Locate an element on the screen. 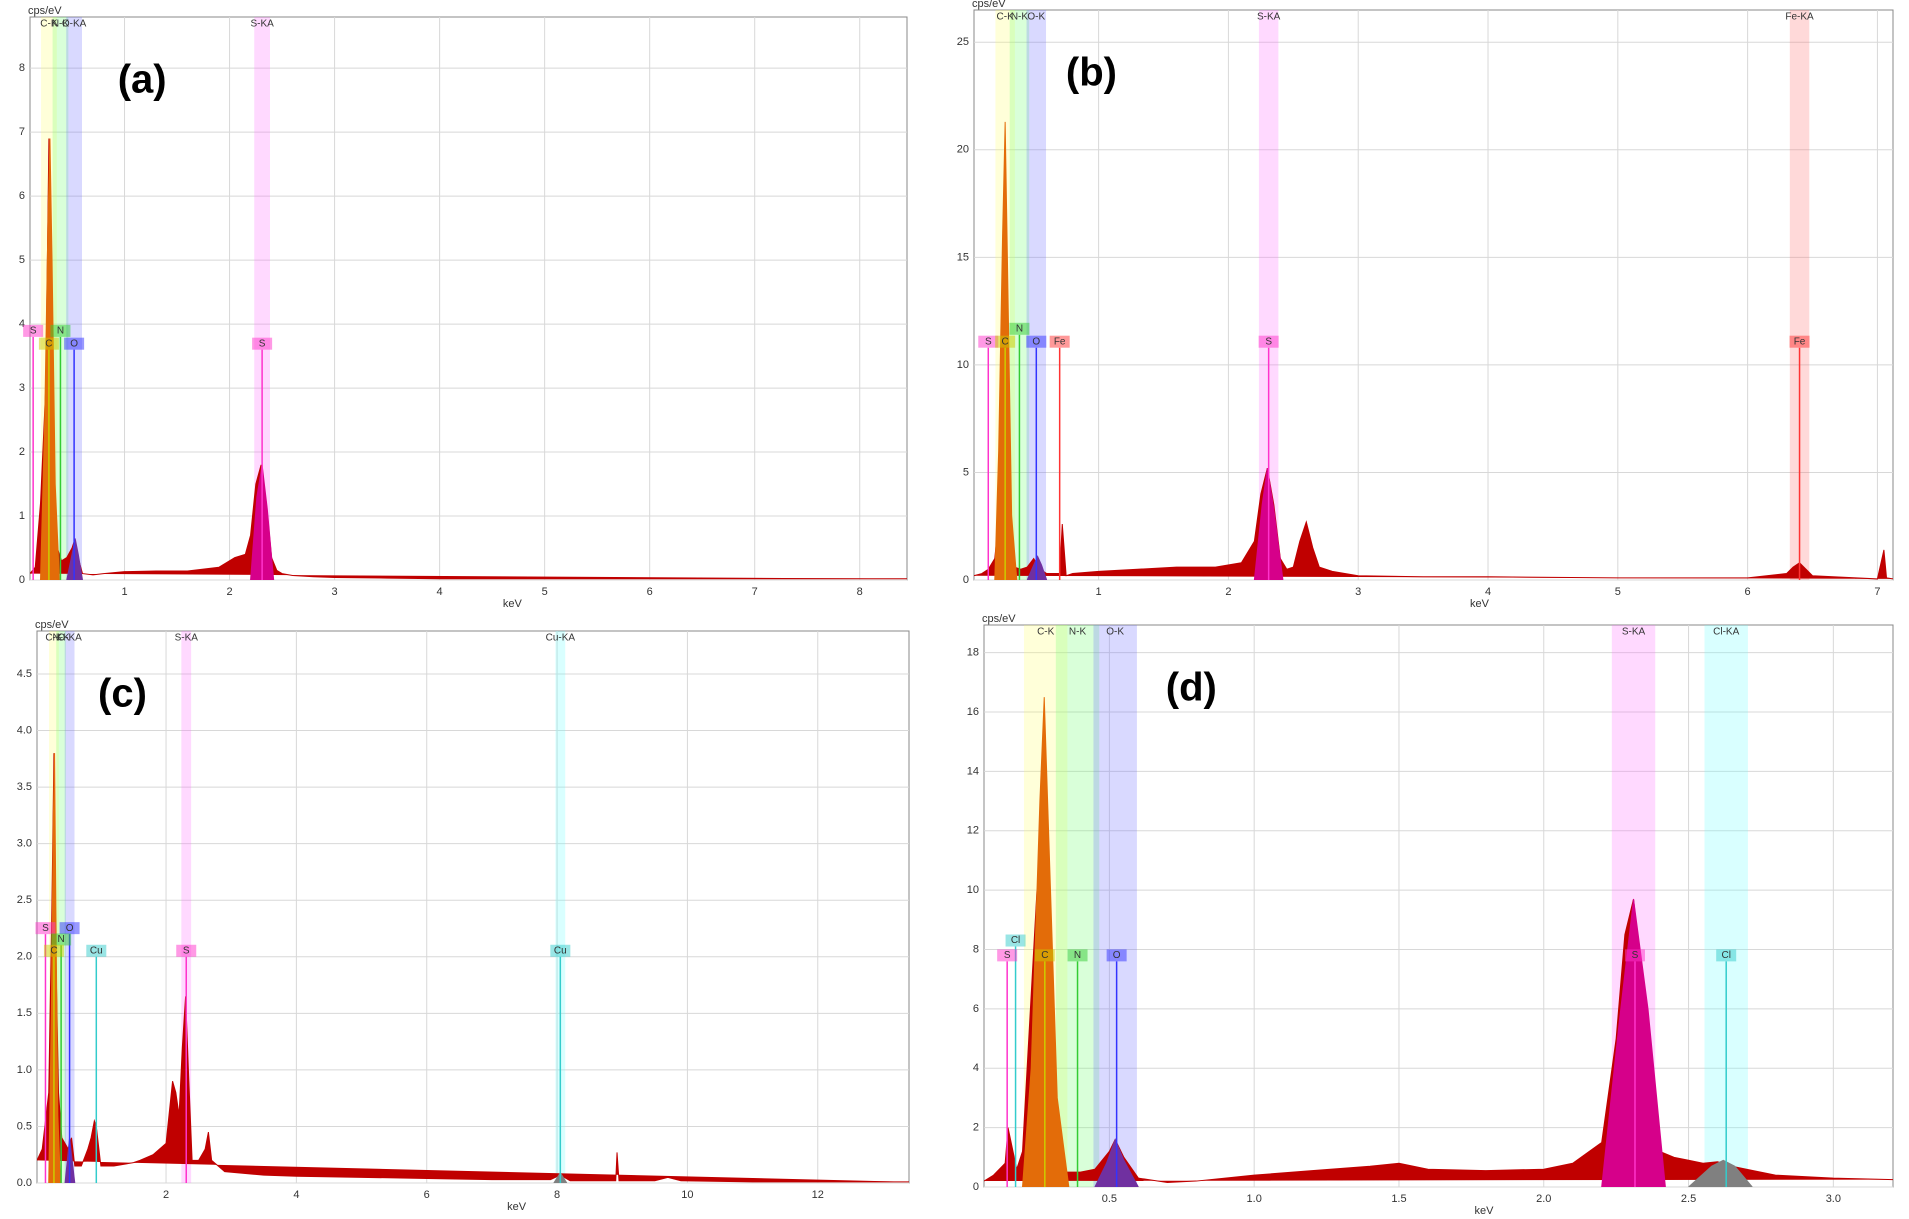 The width and height of the screenshot is (1909, 1219). y-tick-label: 2.5 is located at coordinates (24, 900).